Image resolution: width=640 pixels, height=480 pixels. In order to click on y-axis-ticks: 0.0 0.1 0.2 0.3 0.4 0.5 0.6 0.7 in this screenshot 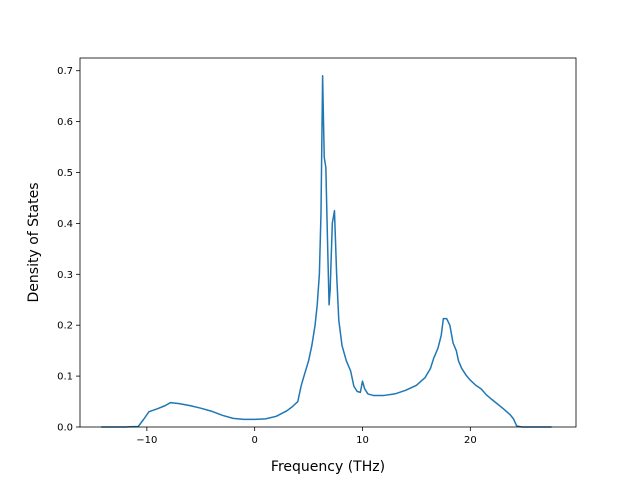, I will do `click(68, 250)`.